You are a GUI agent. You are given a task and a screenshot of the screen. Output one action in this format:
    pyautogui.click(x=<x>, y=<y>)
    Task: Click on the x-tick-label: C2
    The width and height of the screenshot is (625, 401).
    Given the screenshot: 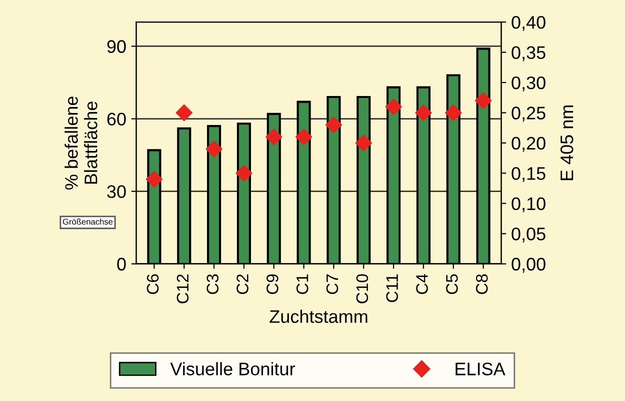 What is the action you would take?
    pyautogui.click(x=242, y=284)
    